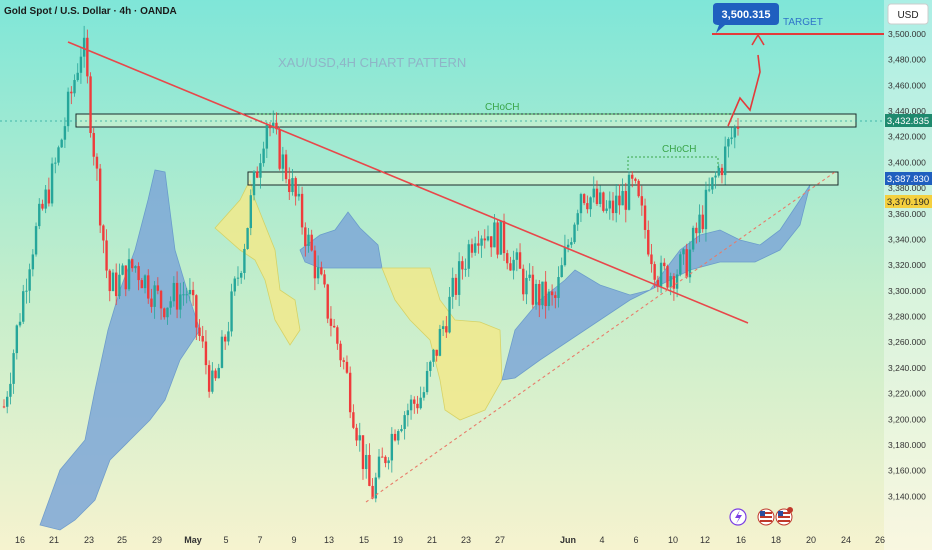  What do you see at coordinates (846, 540) in the screenshot?
I see `x-tick-label: 24` at bounding box center [846, 540].